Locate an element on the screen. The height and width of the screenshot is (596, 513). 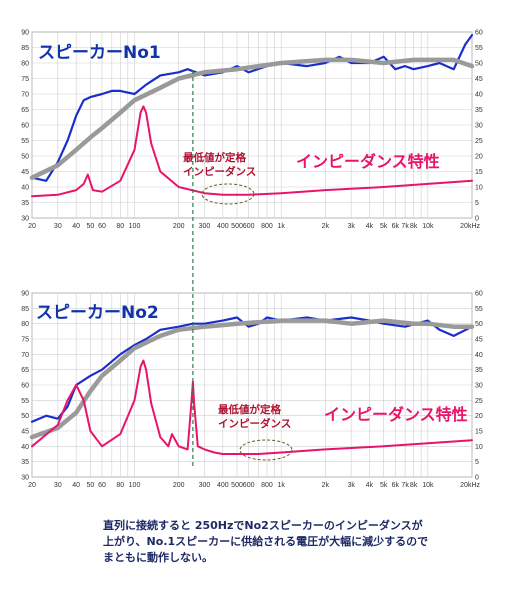
speaker-title: スピーカーNo1 is located at coordinates (99, 53).